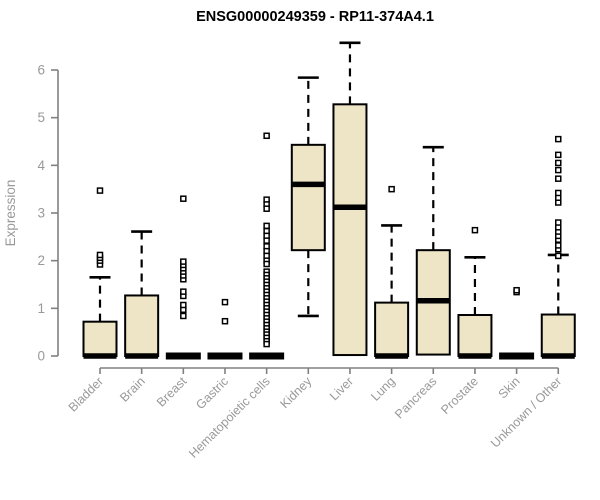 The width and height of the screenshot is (600, 500). What do you see at coordinates (267, 246) in the screenshot?
I see `box-hematopoietic-cells` at bounding box center [267, 246].